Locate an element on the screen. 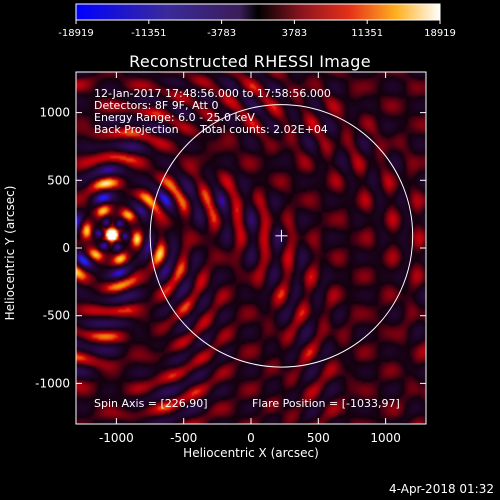 The width and height of the screenshot is (500, 500). info-line-counts: Total counts: 2.02E+04 is located at coordinates (264, 129).